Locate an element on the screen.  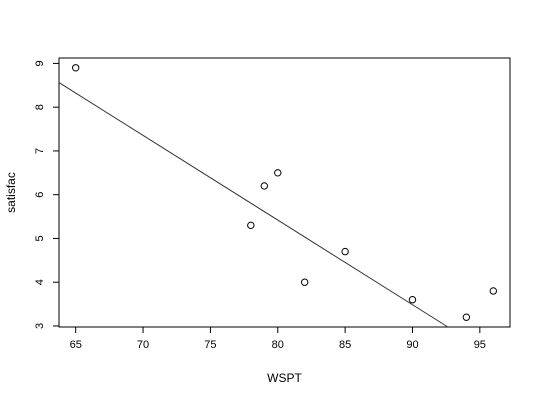
y-tick-label: 9 is located at coordinates (40, 63).